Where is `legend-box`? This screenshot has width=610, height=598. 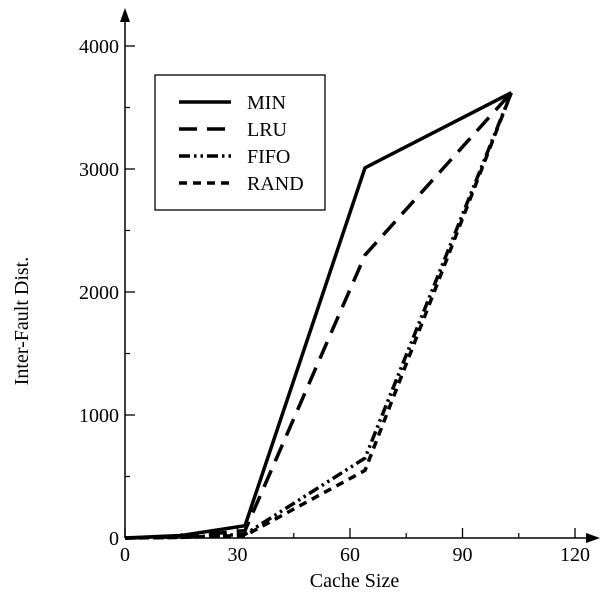 legend-box is located at coordinates (240, 142).